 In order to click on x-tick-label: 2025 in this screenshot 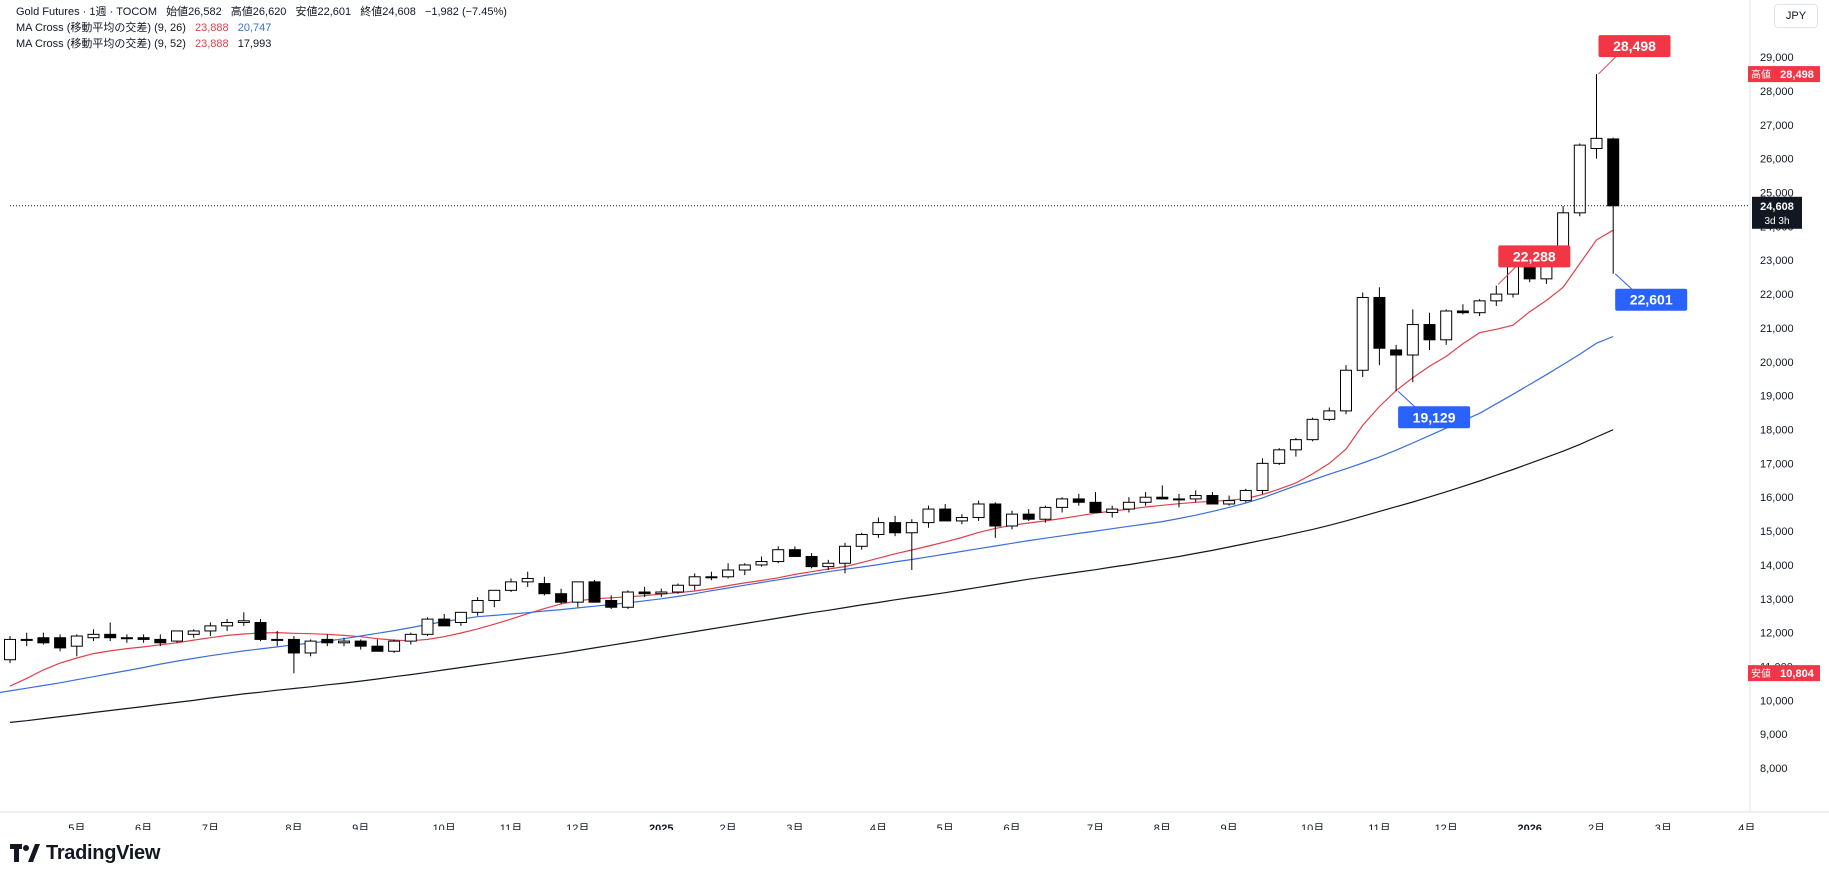, I will do `click(661, 826)`.